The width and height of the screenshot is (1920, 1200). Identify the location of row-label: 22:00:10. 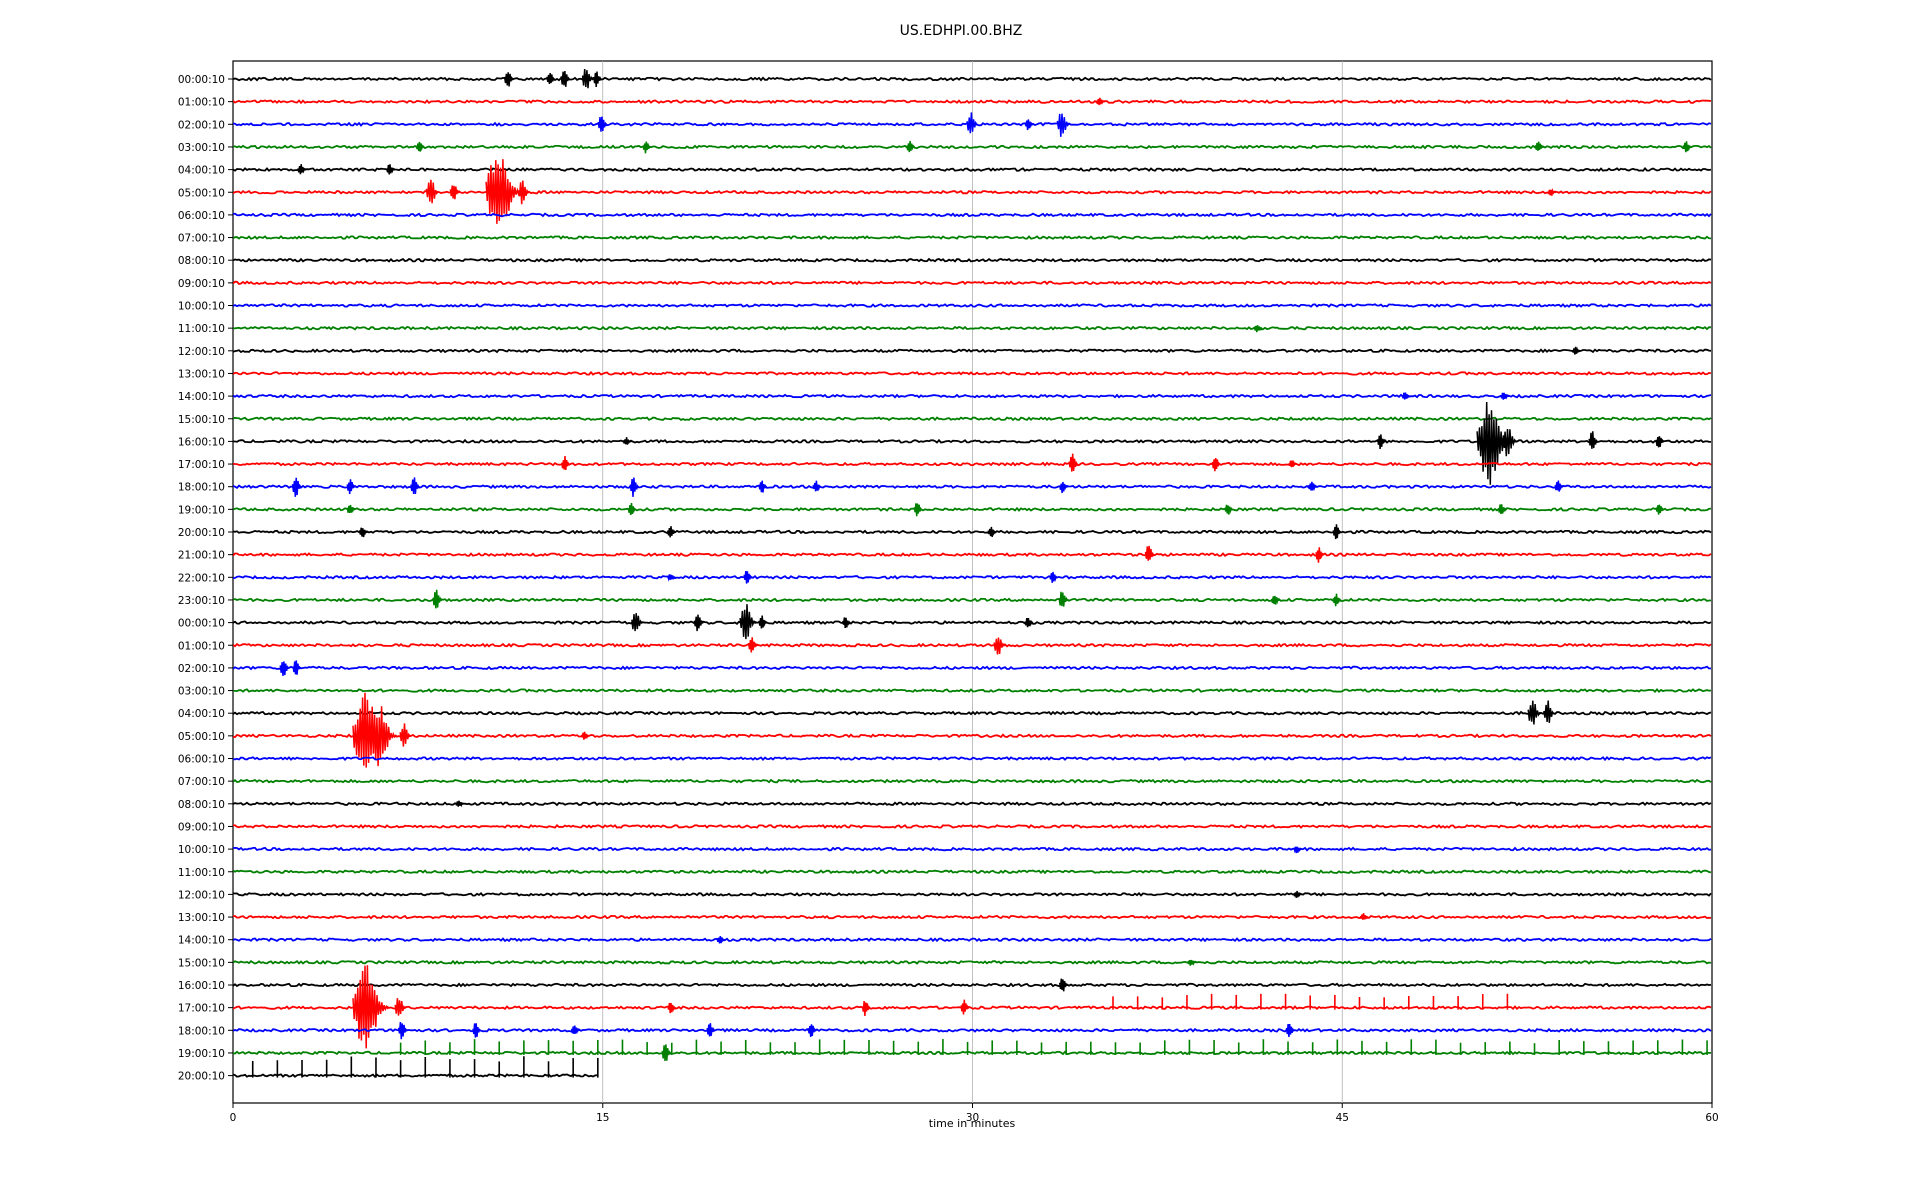
(201, 578).